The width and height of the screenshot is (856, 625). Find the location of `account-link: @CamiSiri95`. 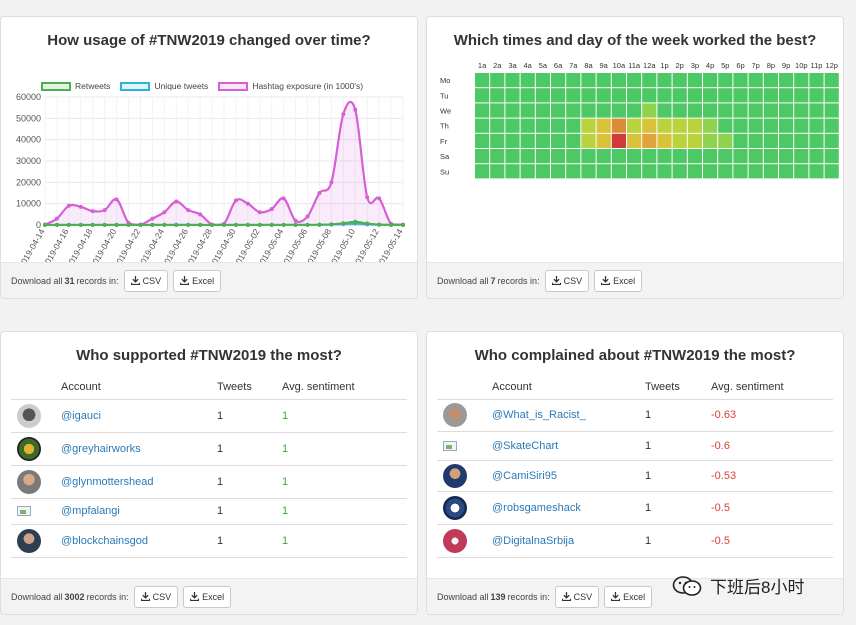

account-link: @CamiSiri95 is located at coordinates (524, 475).